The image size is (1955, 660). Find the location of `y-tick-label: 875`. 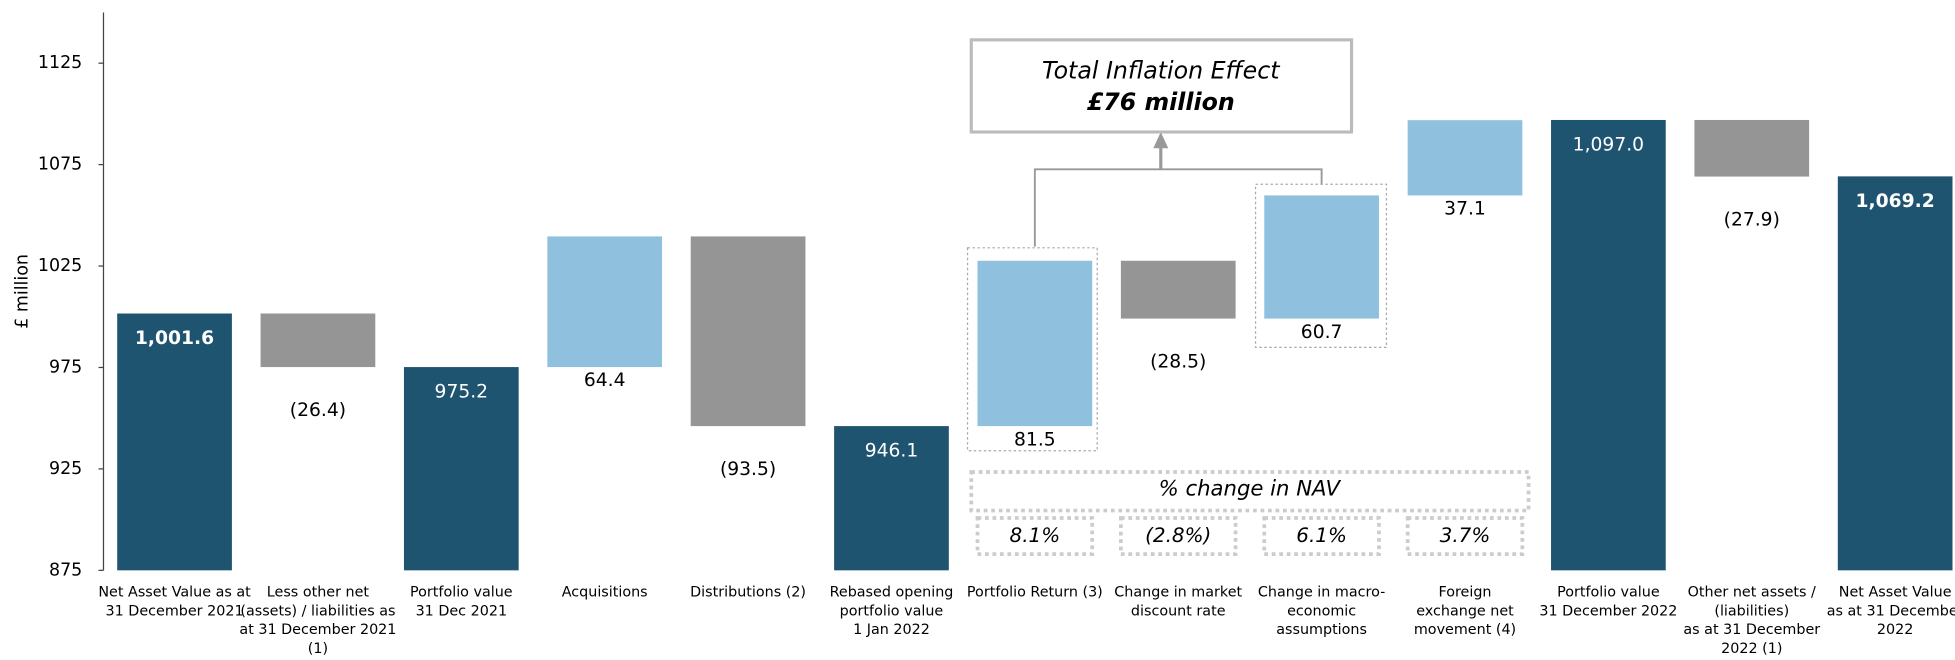

y-tick-label: 875 is located at coordinates (65, 570).